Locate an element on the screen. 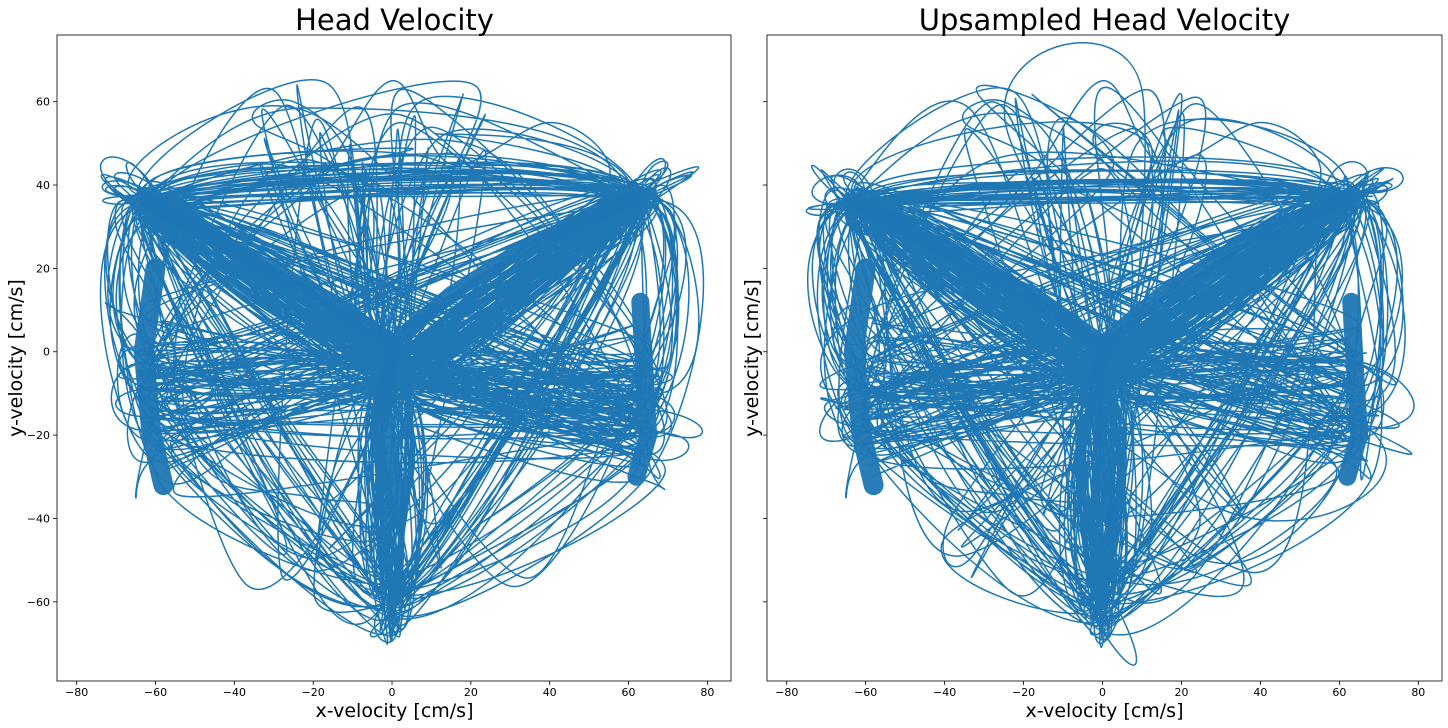 This screenshot has width=1448, height=728. right-x-tick-label: 80 is located at coordinates (1418, 692).